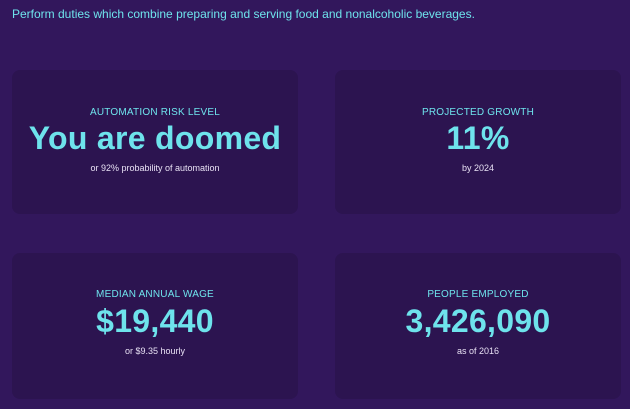  I want to click on people-employed-label: PEOPLE EMPLOYED, so click(478, 294).